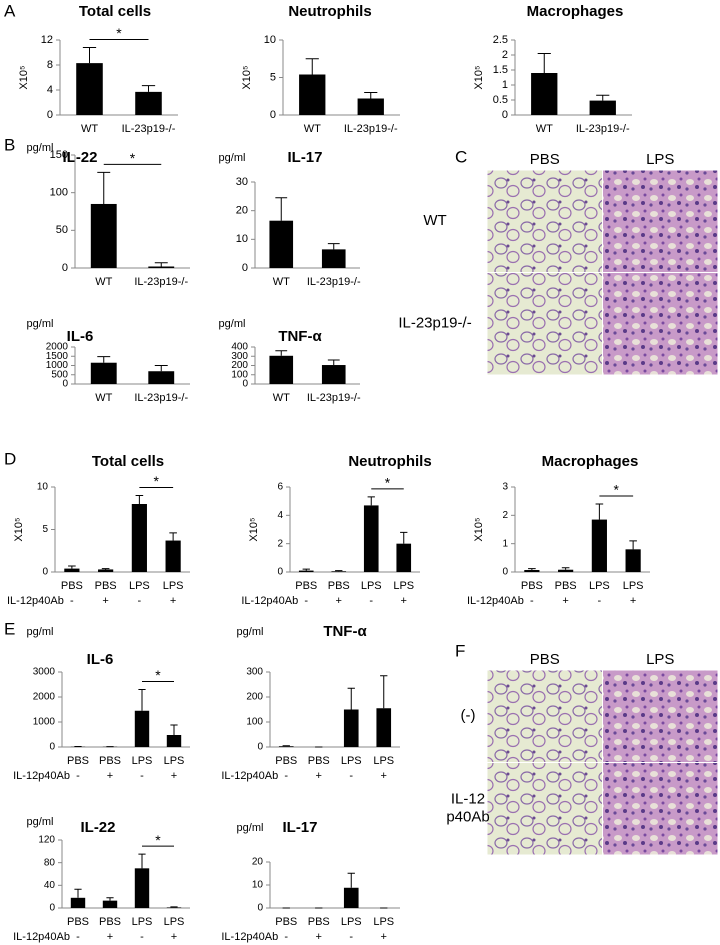 The image size is (720, 945). Describe the element at coordinates (44, 672) in the screenshot. I see `y-tick-label: 3000` at that location.